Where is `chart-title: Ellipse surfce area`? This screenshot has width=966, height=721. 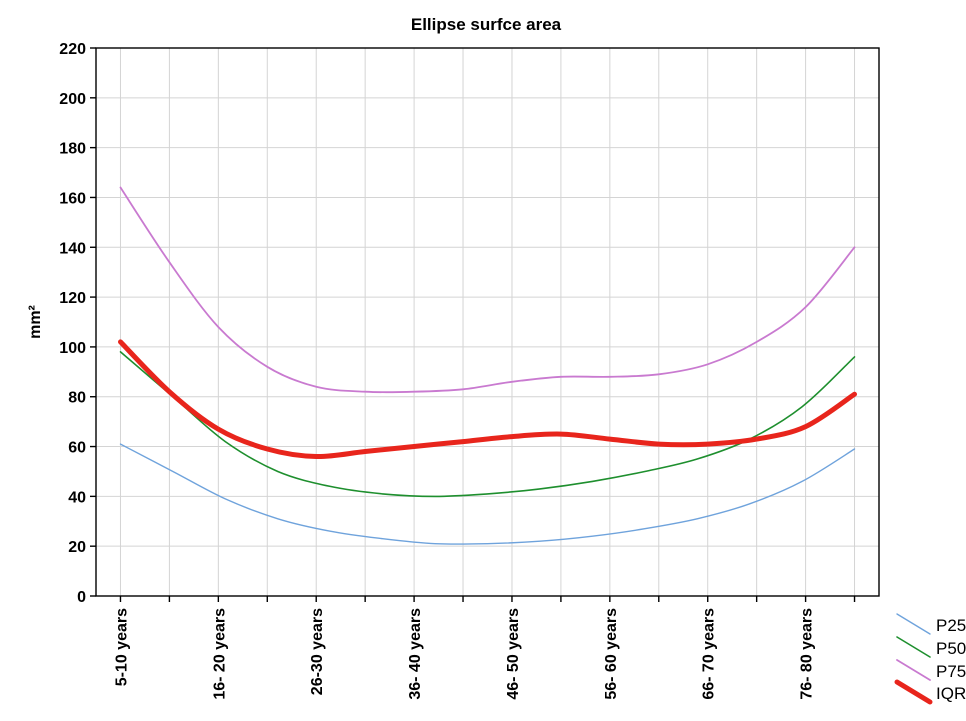 chart-title: Ellipse surfce area is located at coordinates (486, 24).